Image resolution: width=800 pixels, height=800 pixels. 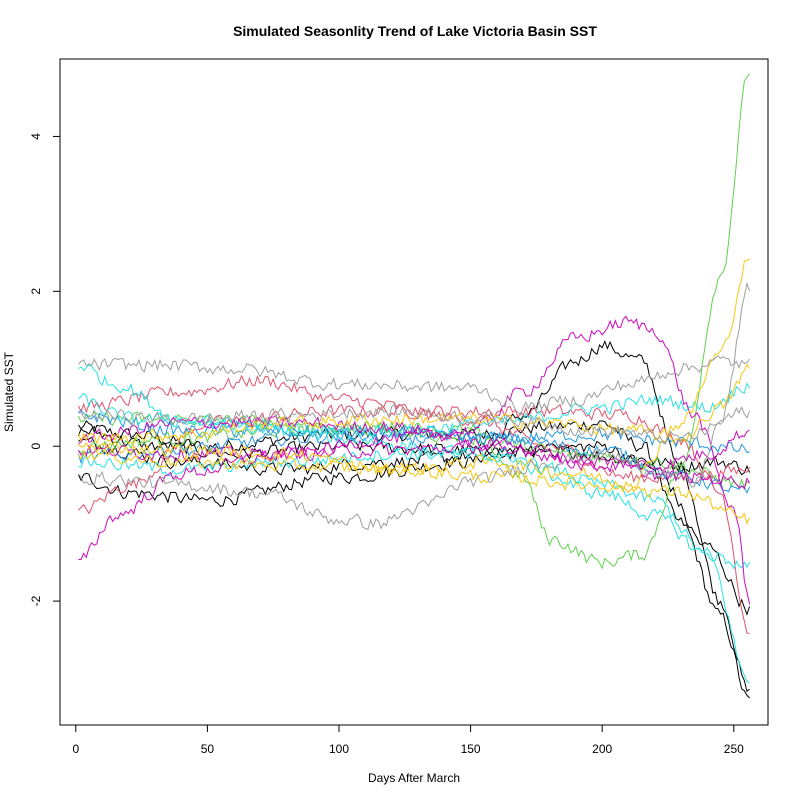 I want to click on y-tick-label: -2, so click(x=36, y=600).